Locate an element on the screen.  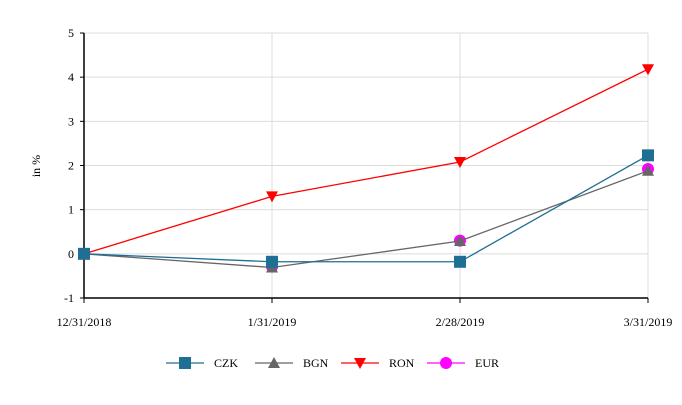
legend-item-czk: CZK is located at coordinates (202, 363).